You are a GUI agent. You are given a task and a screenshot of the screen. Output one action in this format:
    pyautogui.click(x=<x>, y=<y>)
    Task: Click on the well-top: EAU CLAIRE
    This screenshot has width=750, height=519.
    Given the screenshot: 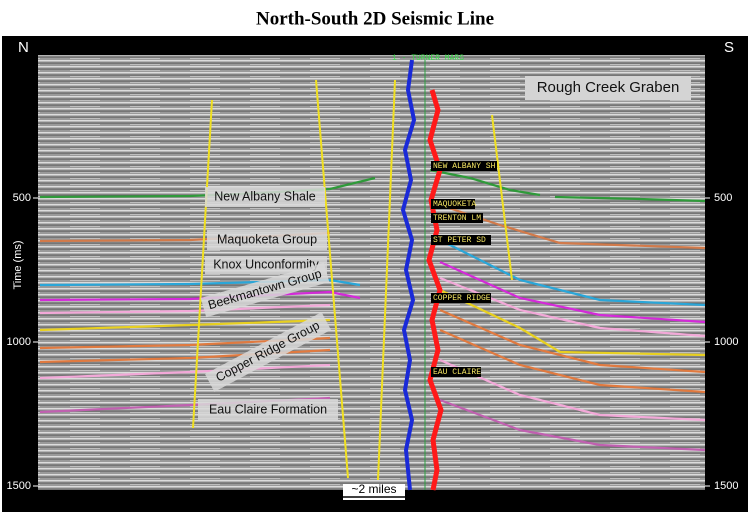 What is the action you would take?
    pyautogui.click(x=457, y=372)
    